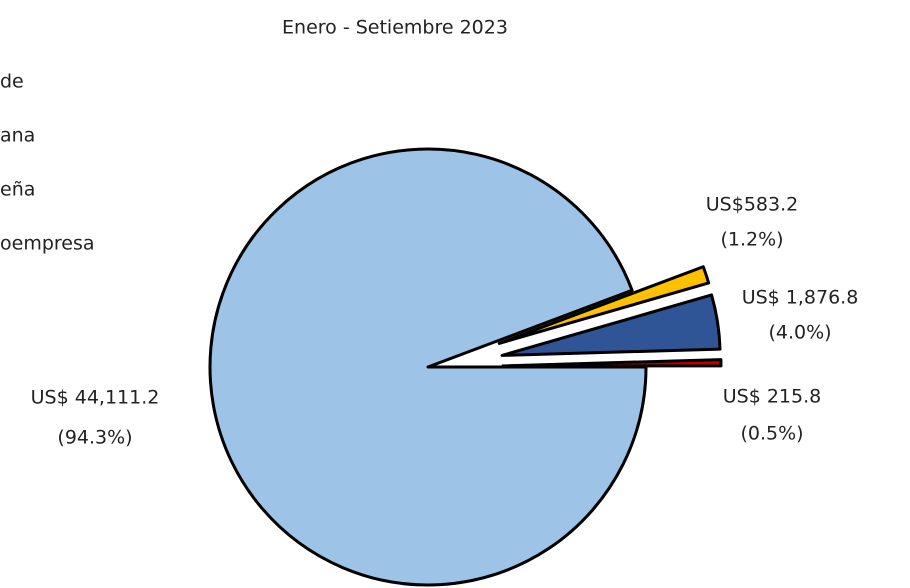 This screenshot has width=910, height=588. Describe the element at coordinates (395, 28) in the screenshot. I see `chart-title: Enero - Setiembre 2023` at that location.